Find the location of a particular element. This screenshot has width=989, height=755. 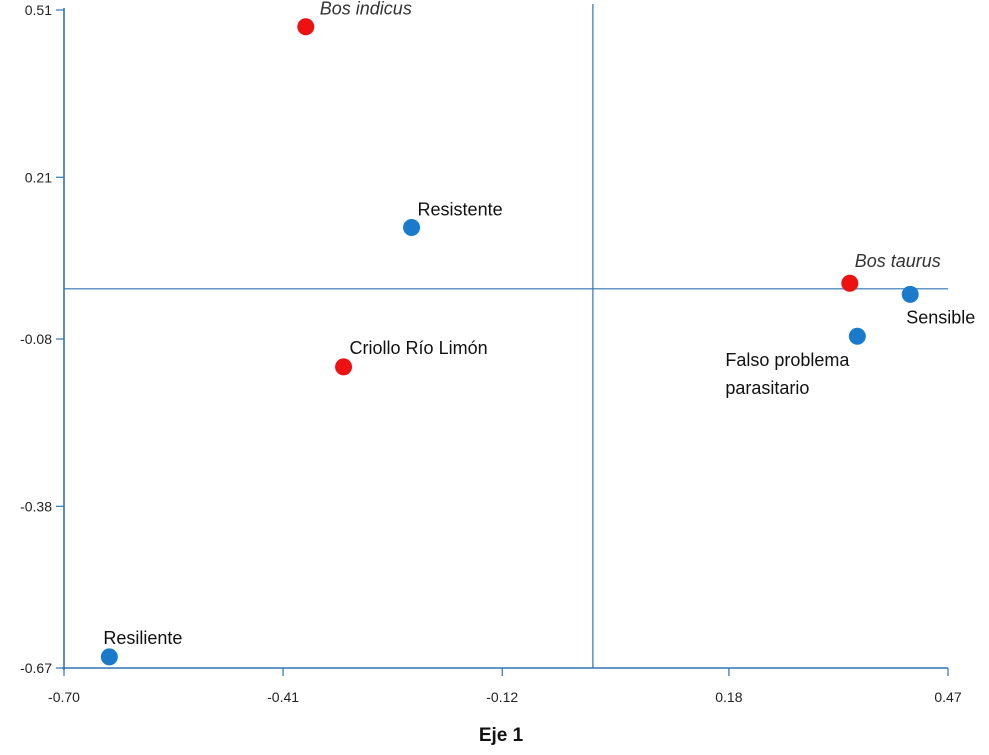

x-tick-label: -0.70 is located at coordinates (64, 697).